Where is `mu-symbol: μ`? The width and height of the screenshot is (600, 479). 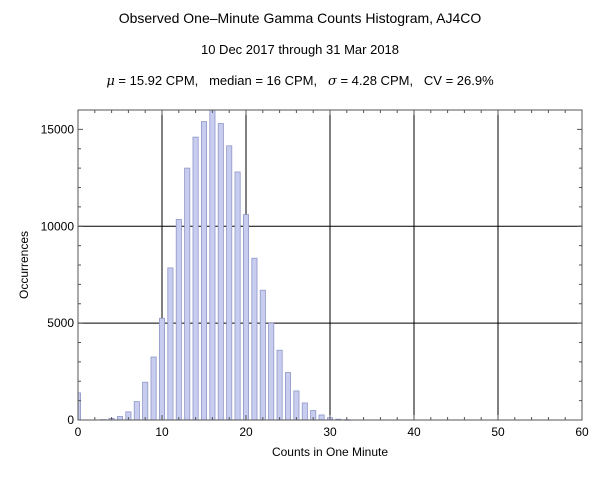
mu-symbol: μ is located at coordinates (110, 81).